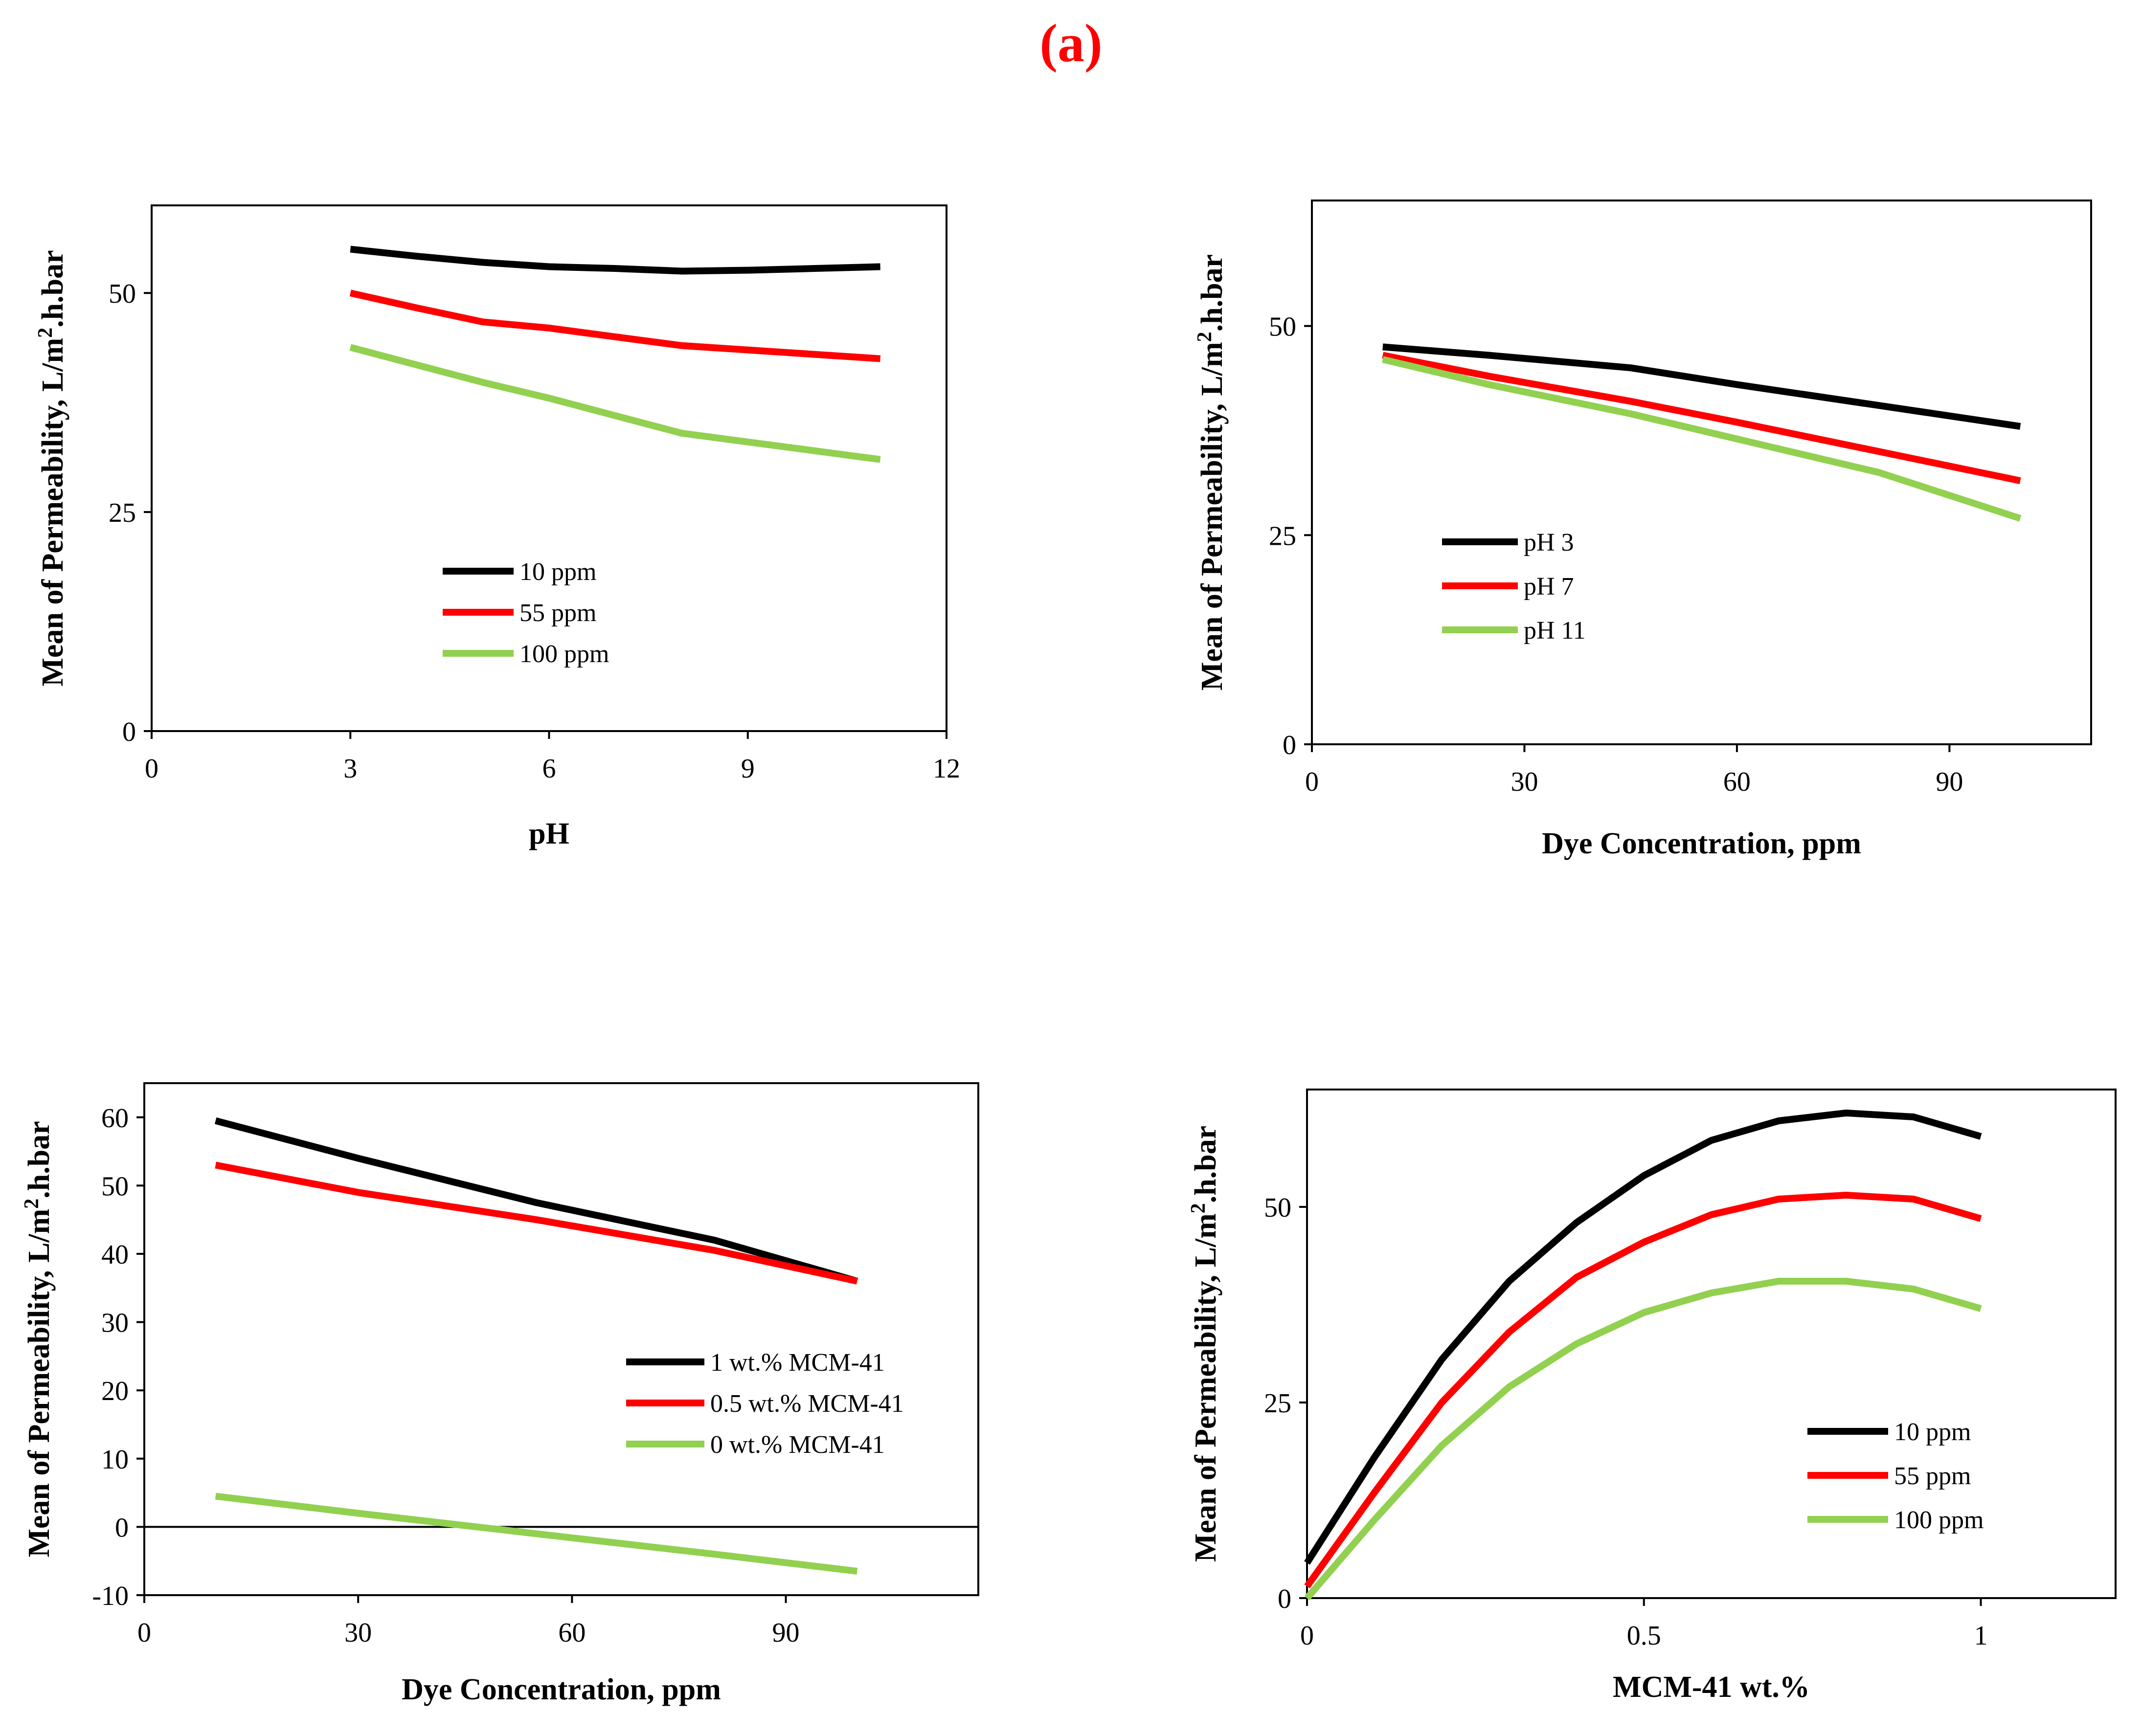 This screenshot has height=1736, width=2142. What do you see at coordinates (115, 1391) in the screenshot?
I see `y-tick-label: 20` at bounding box center [115, 1391].